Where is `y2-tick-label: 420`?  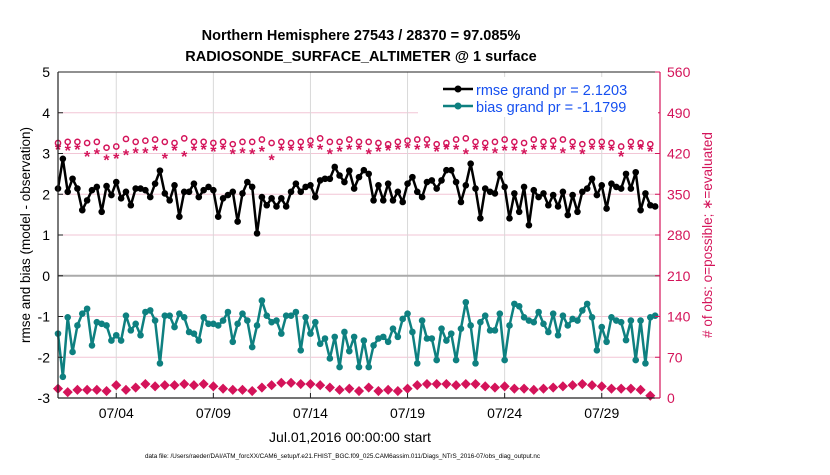
y2-tick-label: 420 is located at coordinates (679, 154).